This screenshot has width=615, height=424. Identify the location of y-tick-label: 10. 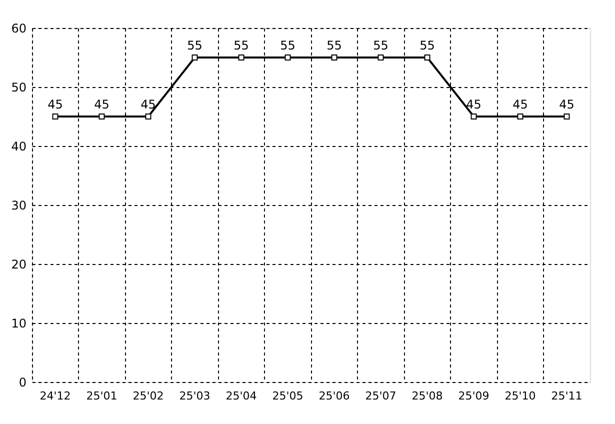
(18, 323).